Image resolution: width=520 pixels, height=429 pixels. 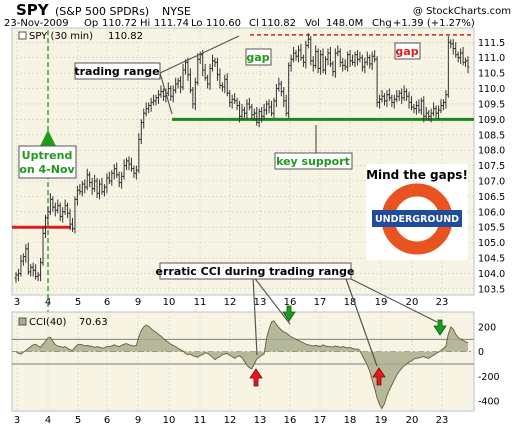 What do you see at coordinates (22, 321) in the screenshot?
I see `cci-legend-swatch` at bounding box center [22, 321].